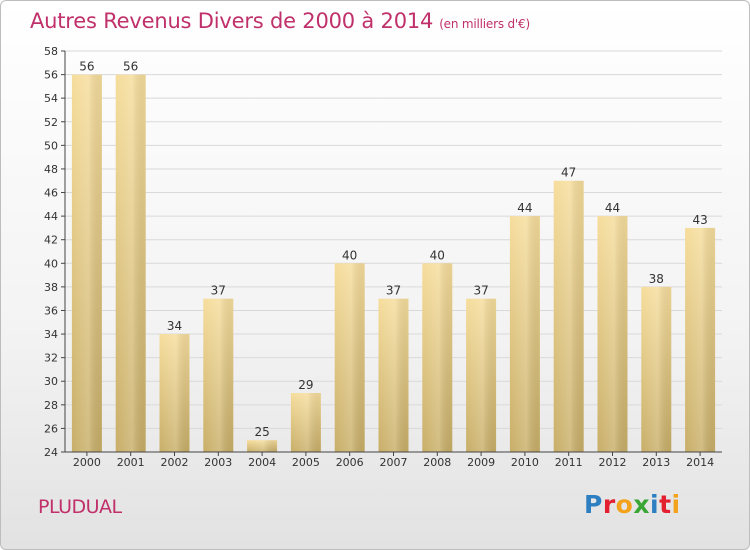 The width and height of the screenshot is (750, 550). Describe the element at coordinates (437, 462) in the screenshot. I see `x-tick-label: 2008` at that location.